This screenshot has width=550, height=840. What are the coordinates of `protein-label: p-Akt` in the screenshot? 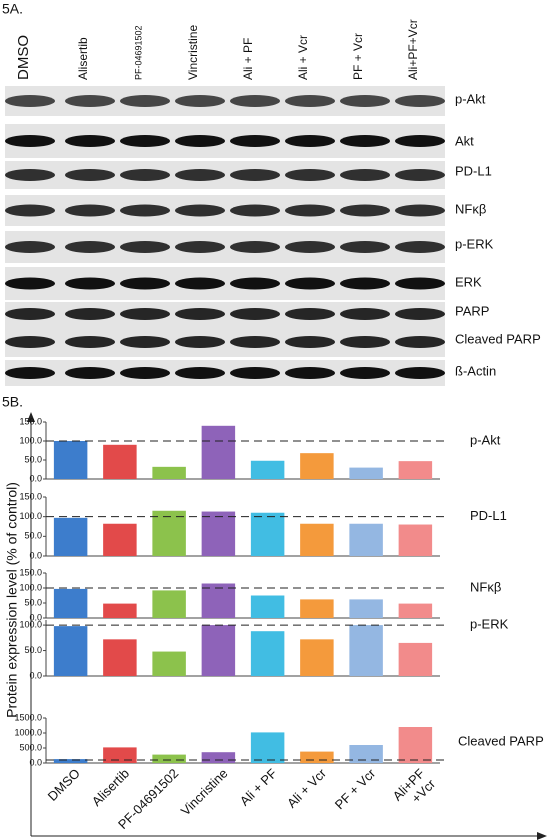 It's located at (470, 98).